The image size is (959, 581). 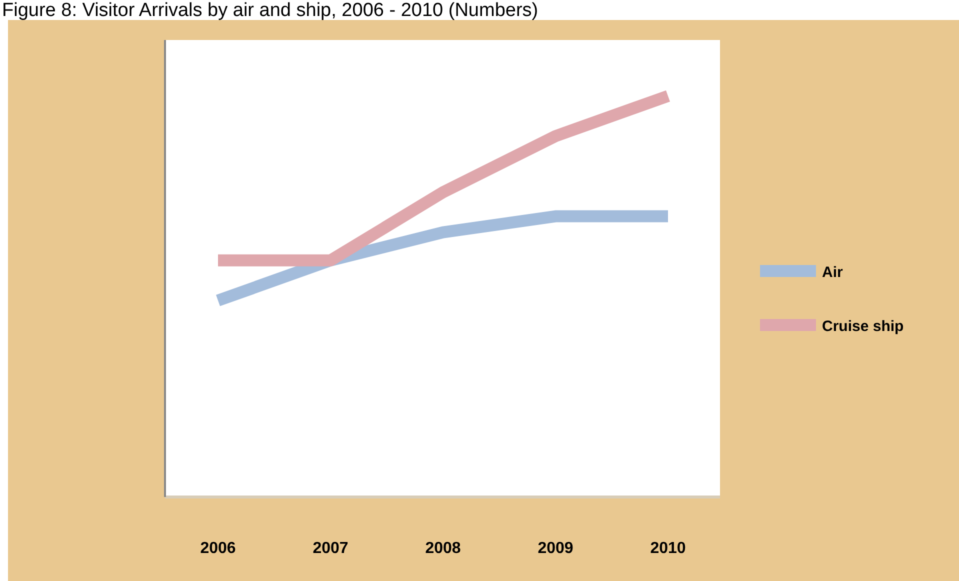 I want to click on x-tick-label: 2010, so click(x=668, y=548).